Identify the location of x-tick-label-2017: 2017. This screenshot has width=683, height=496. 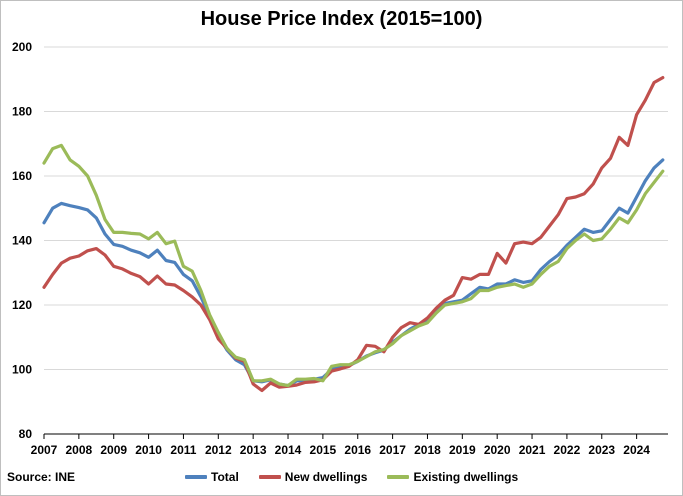
(392, 450).